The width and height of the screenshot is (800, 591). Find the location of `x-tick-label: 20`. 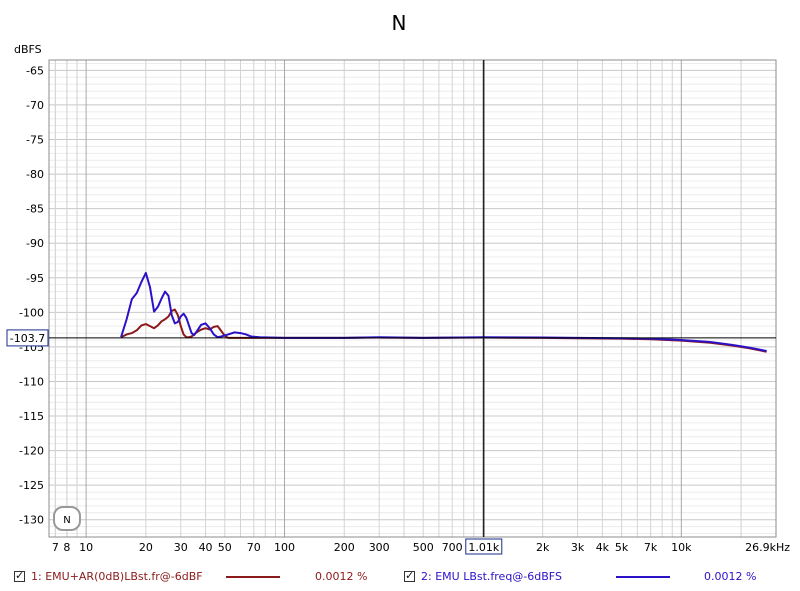

x-tick-label: 20 is located at coordinates (146, 547).